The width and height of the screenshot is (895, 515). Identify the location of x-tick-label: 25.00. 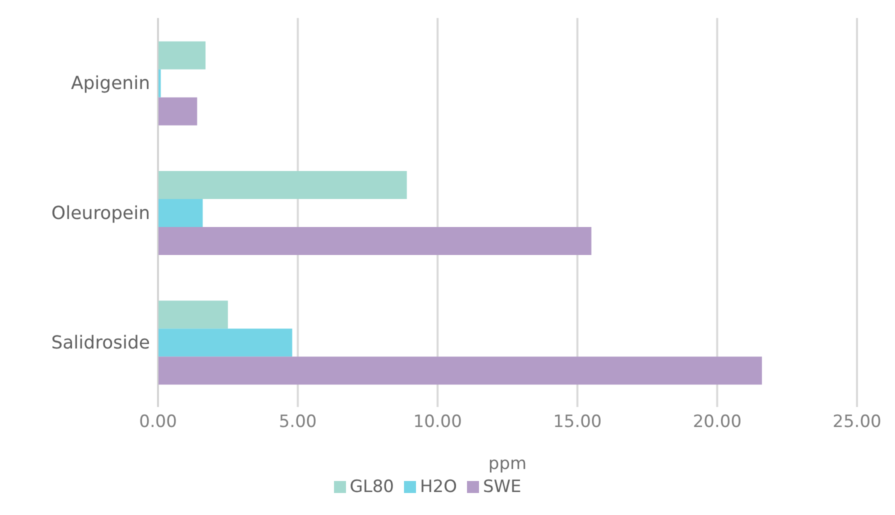
(857, 422).